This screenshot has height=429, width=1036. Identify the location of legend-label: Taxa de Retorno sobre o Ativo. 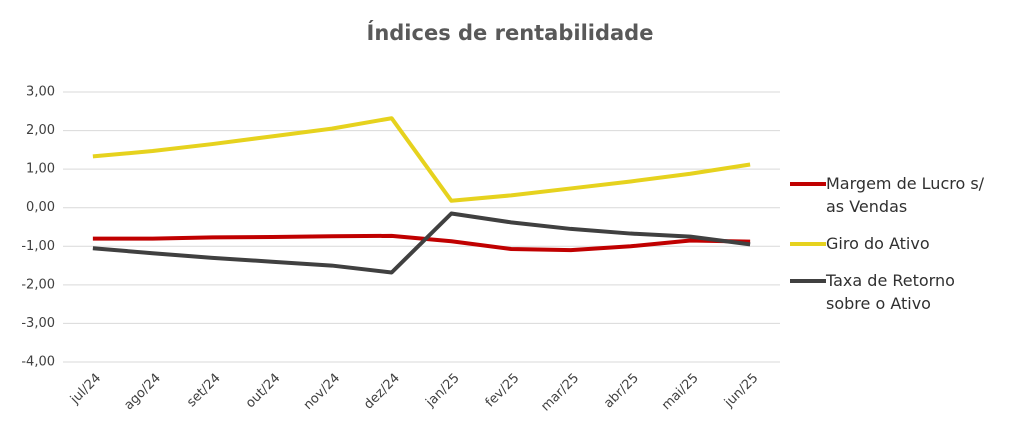
(890, 292).